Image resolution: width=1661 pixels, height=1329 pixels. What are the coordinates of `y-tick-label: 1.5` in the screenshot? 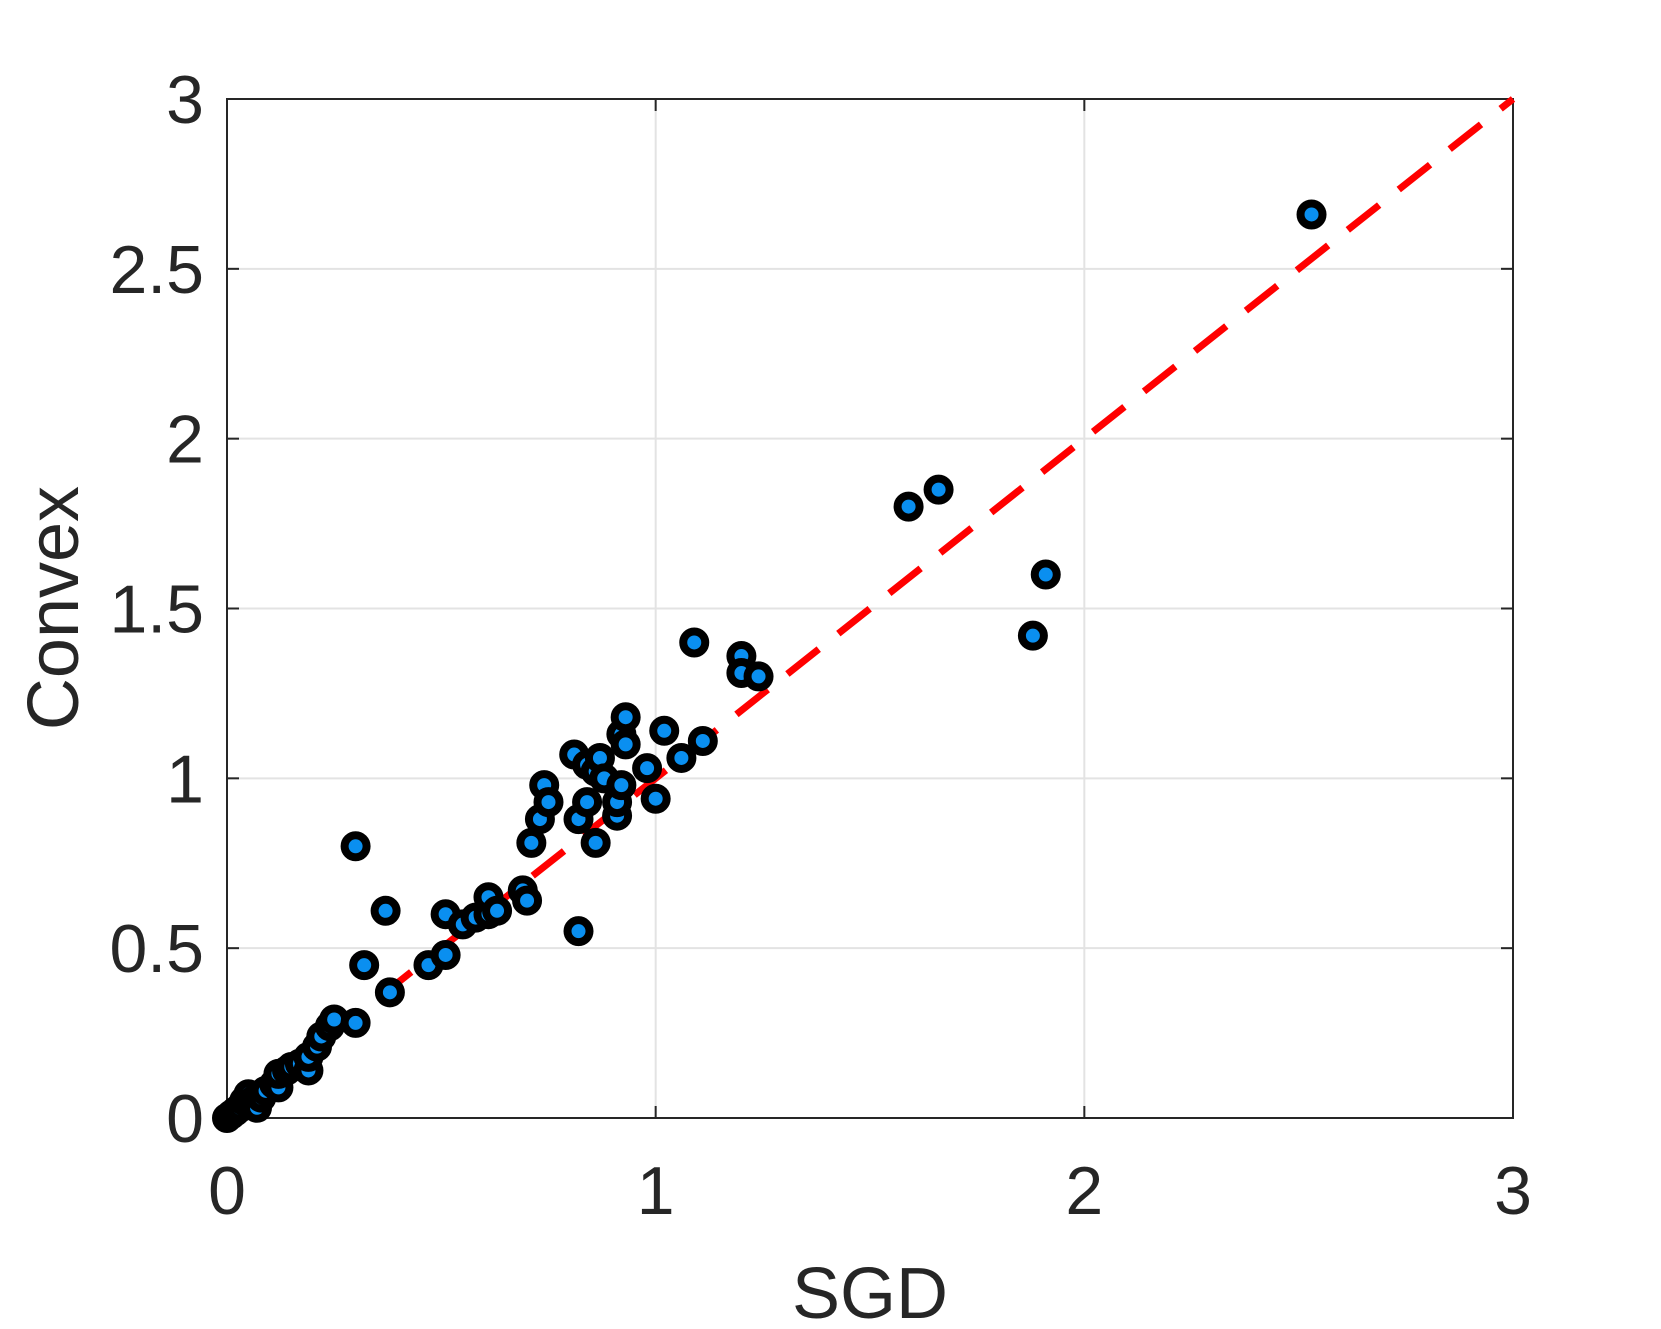 It's located at (156, 610).